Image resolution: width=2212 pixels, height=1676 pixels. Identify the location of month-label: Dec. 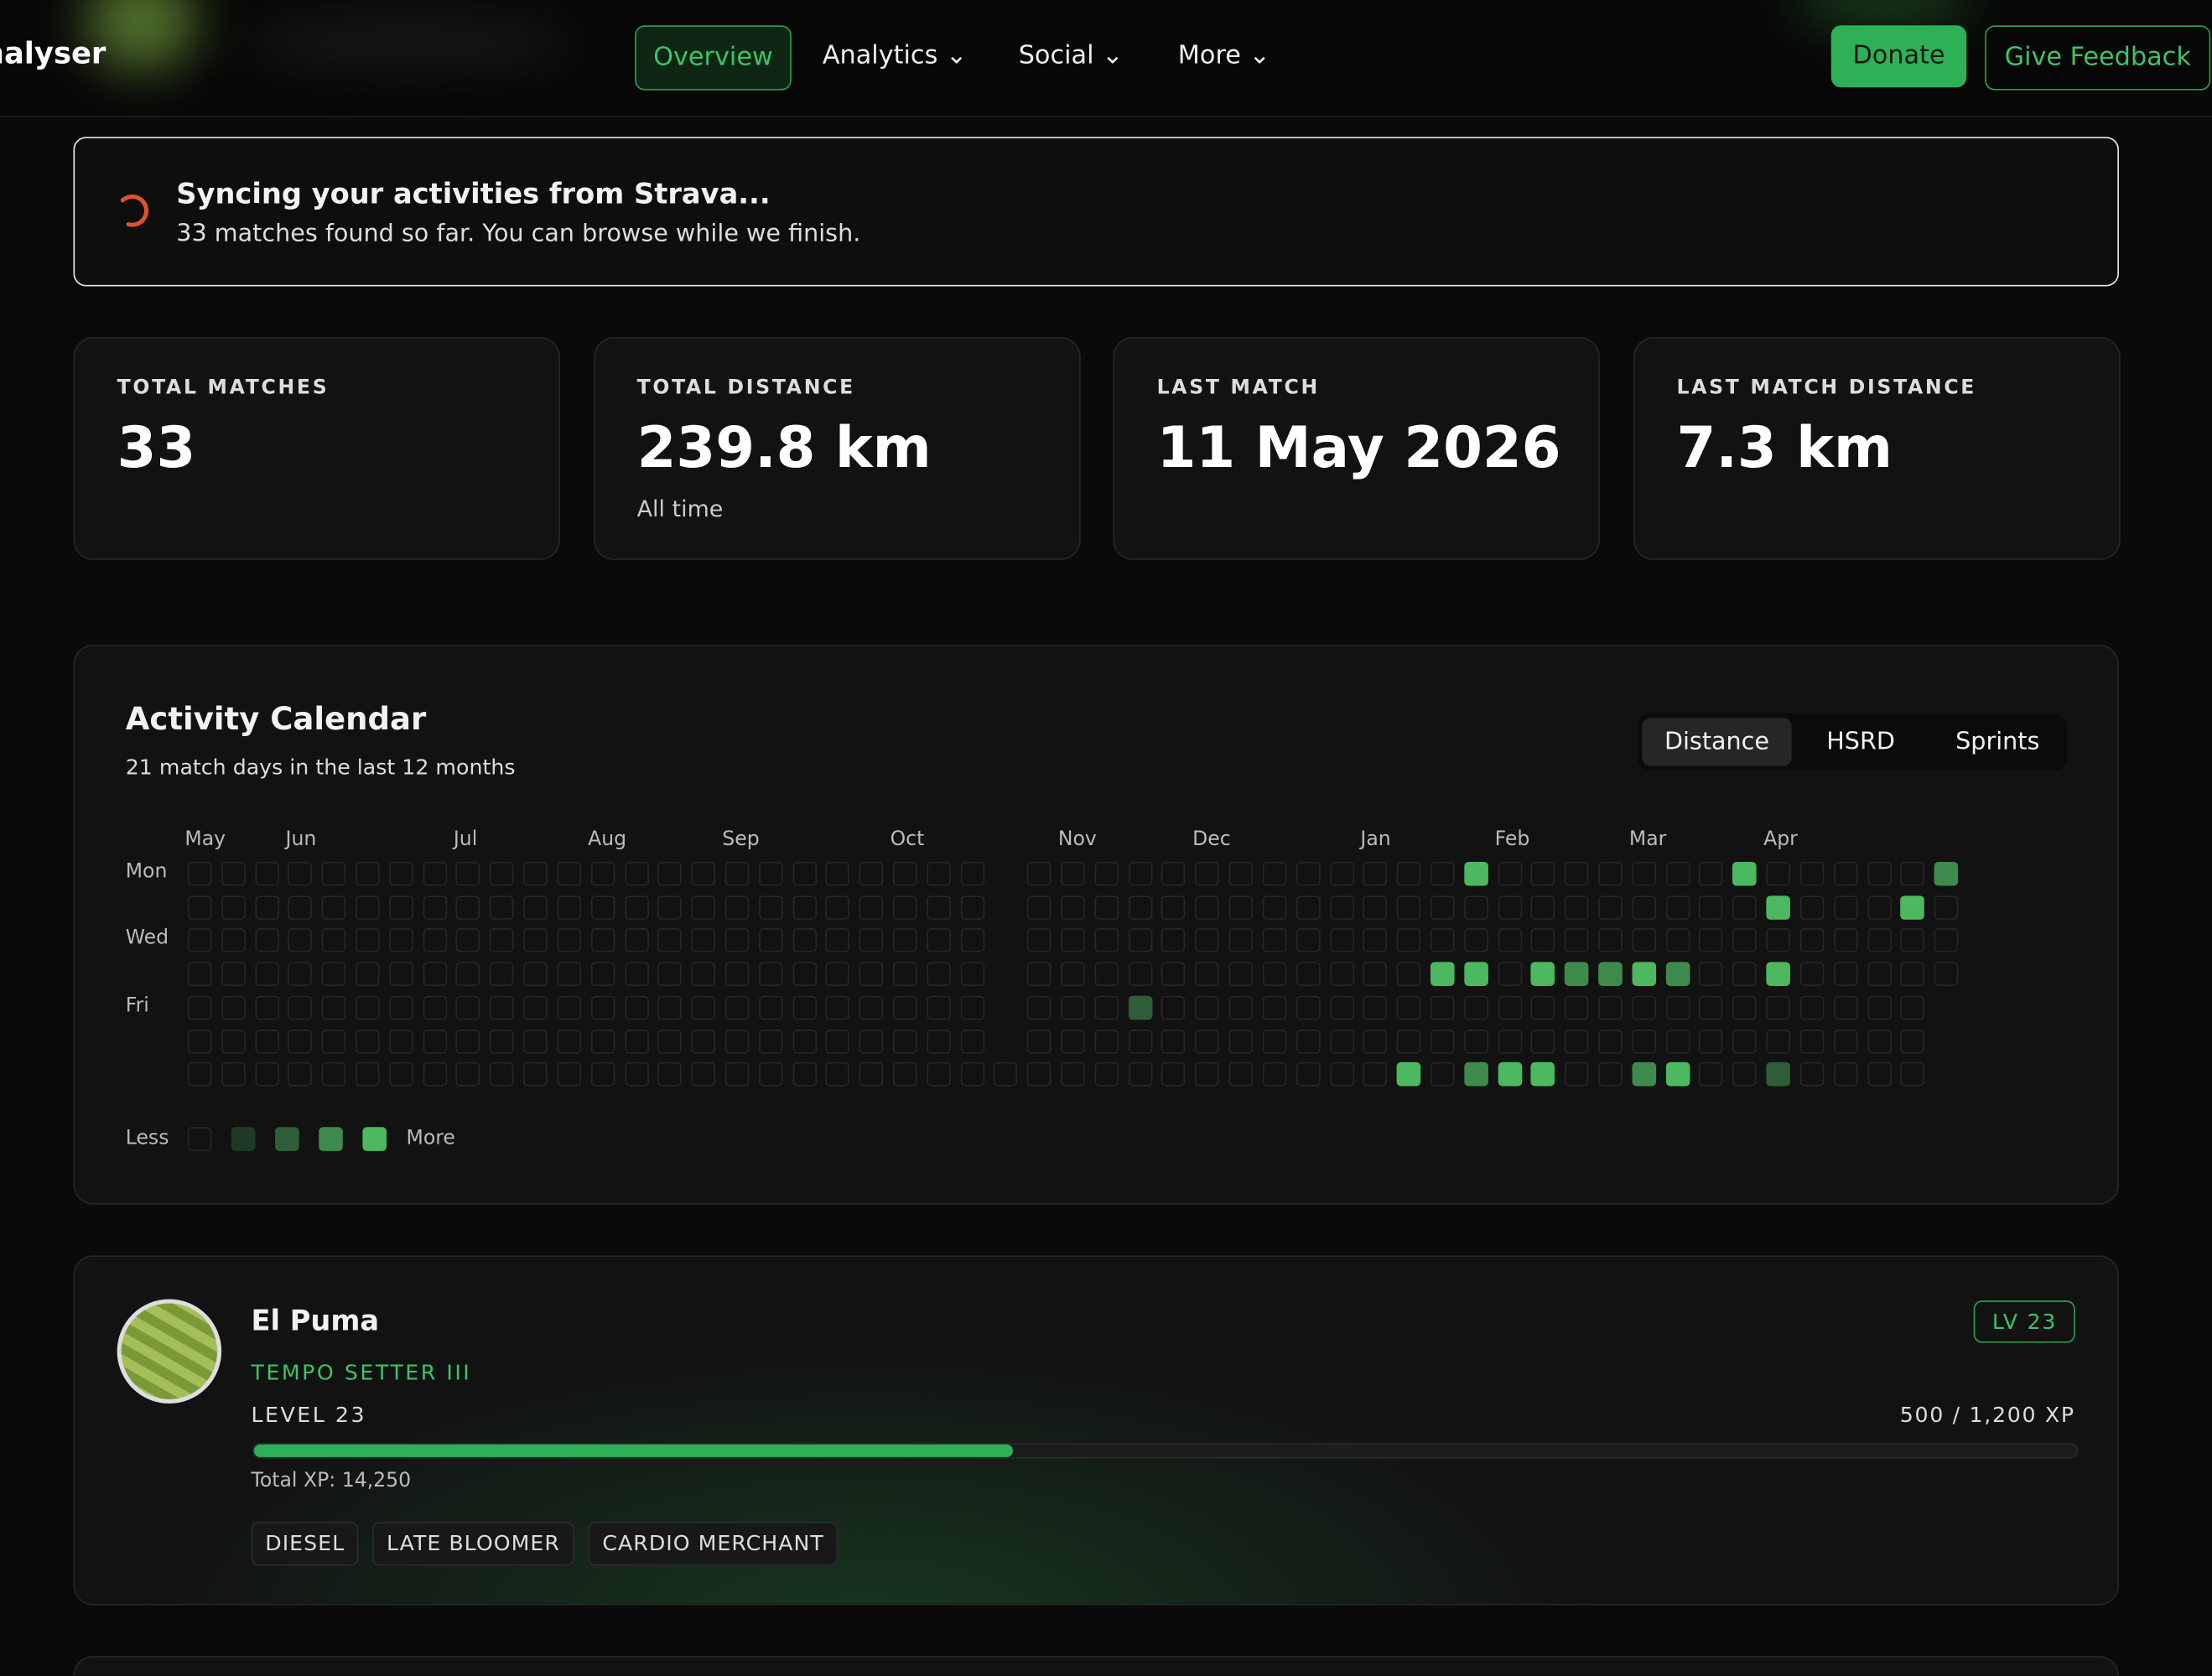
(1211, 839).